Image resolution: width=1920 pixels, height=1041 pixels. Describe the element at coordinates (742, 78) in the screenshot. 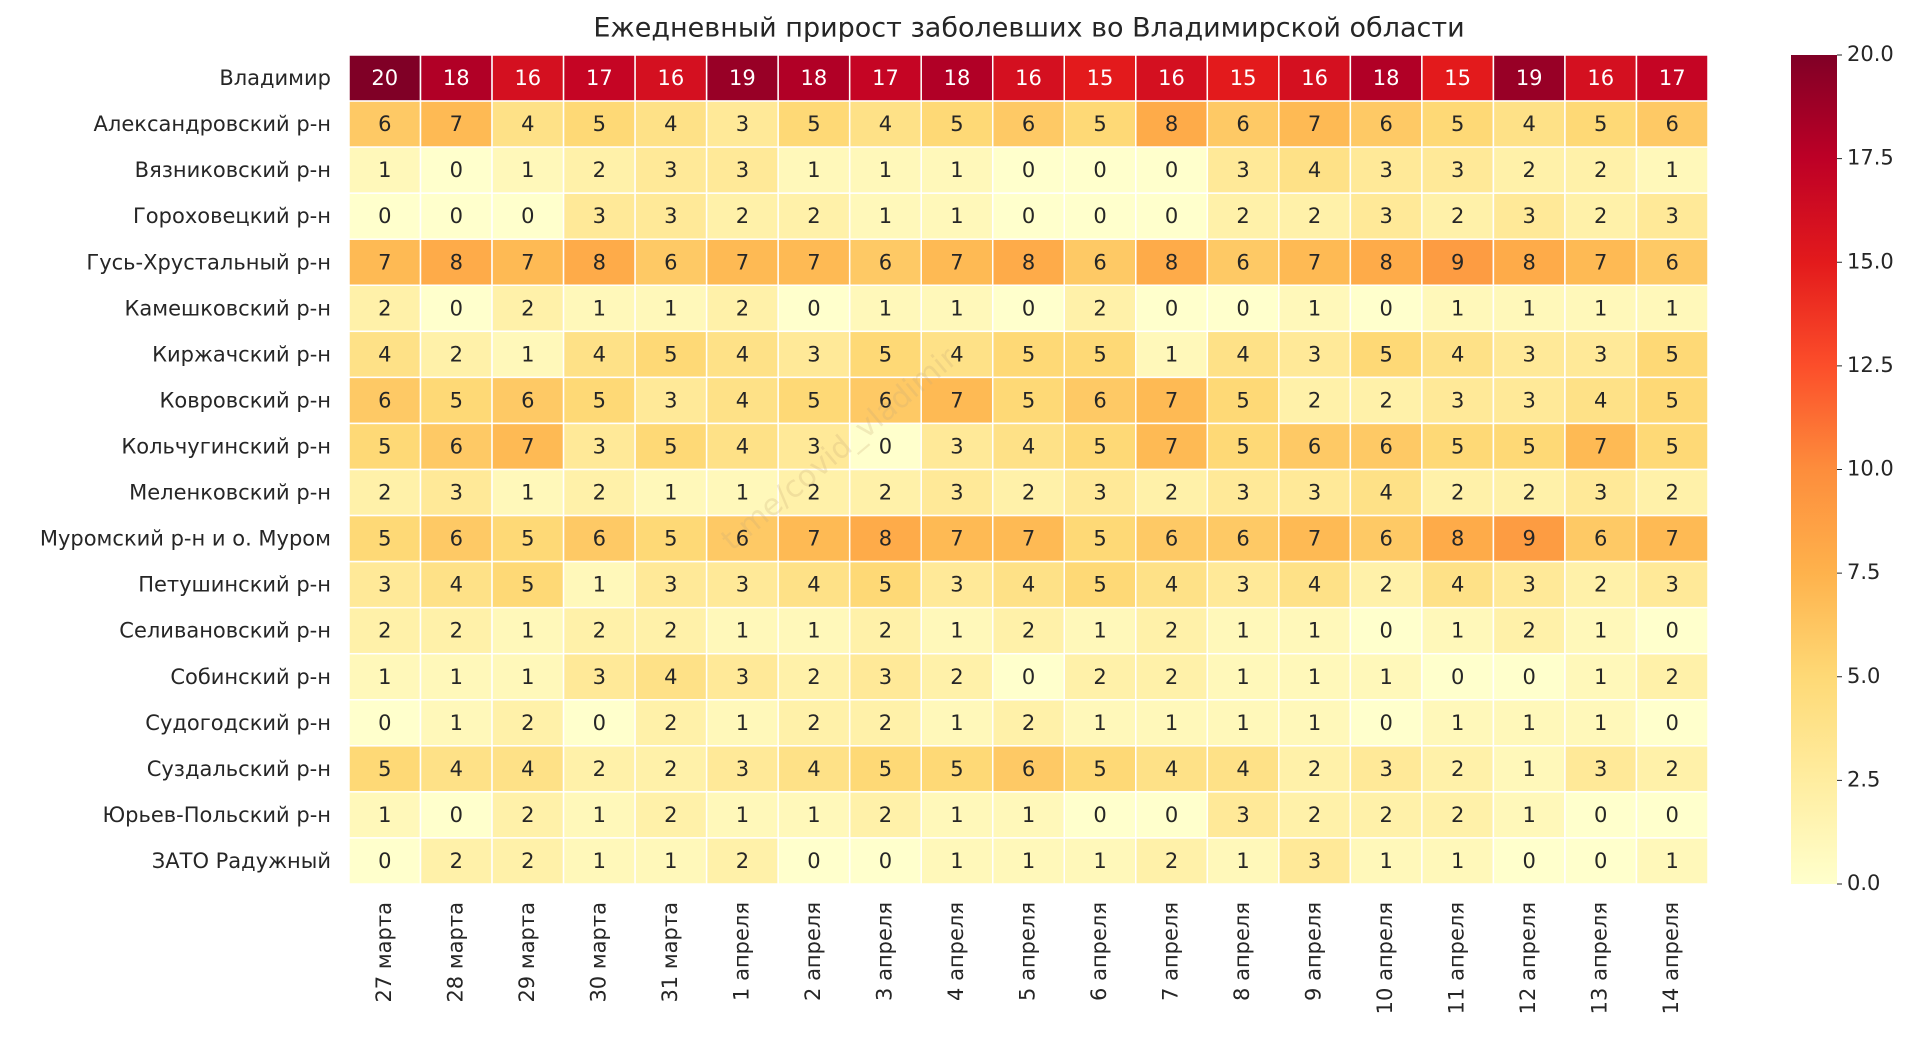

I see `cell-value-label: 19` at that location.